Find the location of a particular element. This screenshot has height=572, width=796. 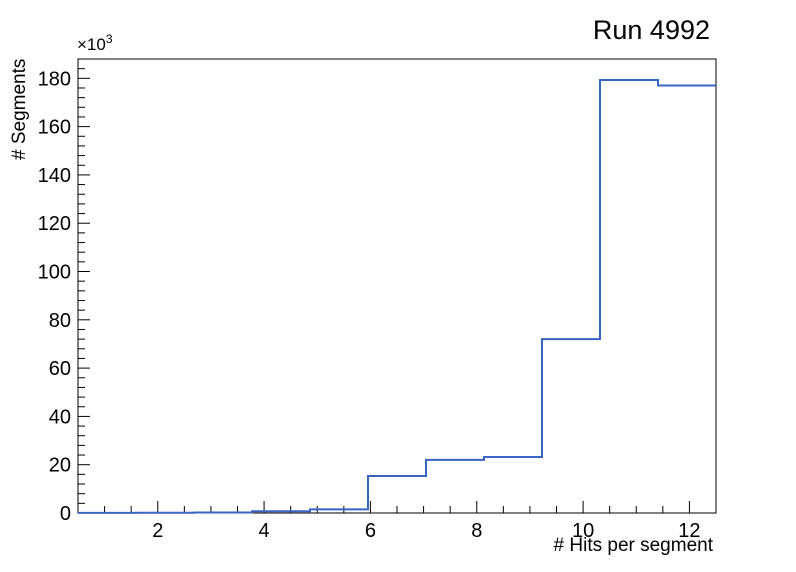

x-tick-label: 2 is located at coordinates (157, 531).